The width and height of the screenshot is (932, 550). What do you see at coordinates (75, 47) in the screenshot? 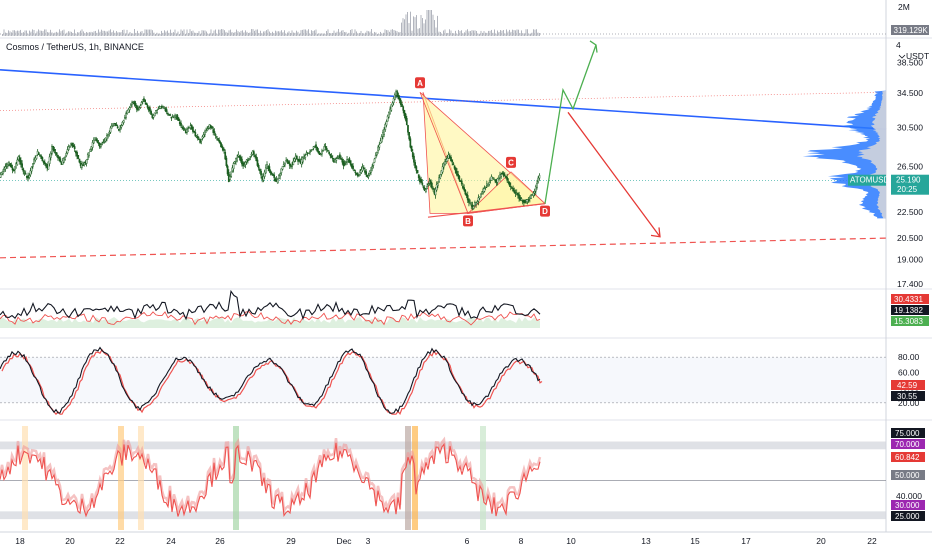
I see `chart-title: Cosmos / TetherUS, 1h, BINANCE` at bounding box center [75, 47].